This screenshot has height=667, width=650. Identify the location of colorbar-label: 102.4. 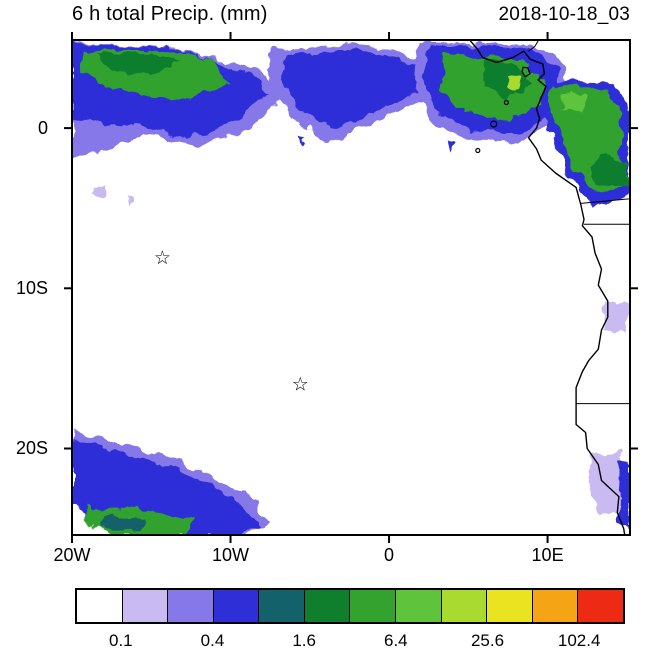
(579, 640).